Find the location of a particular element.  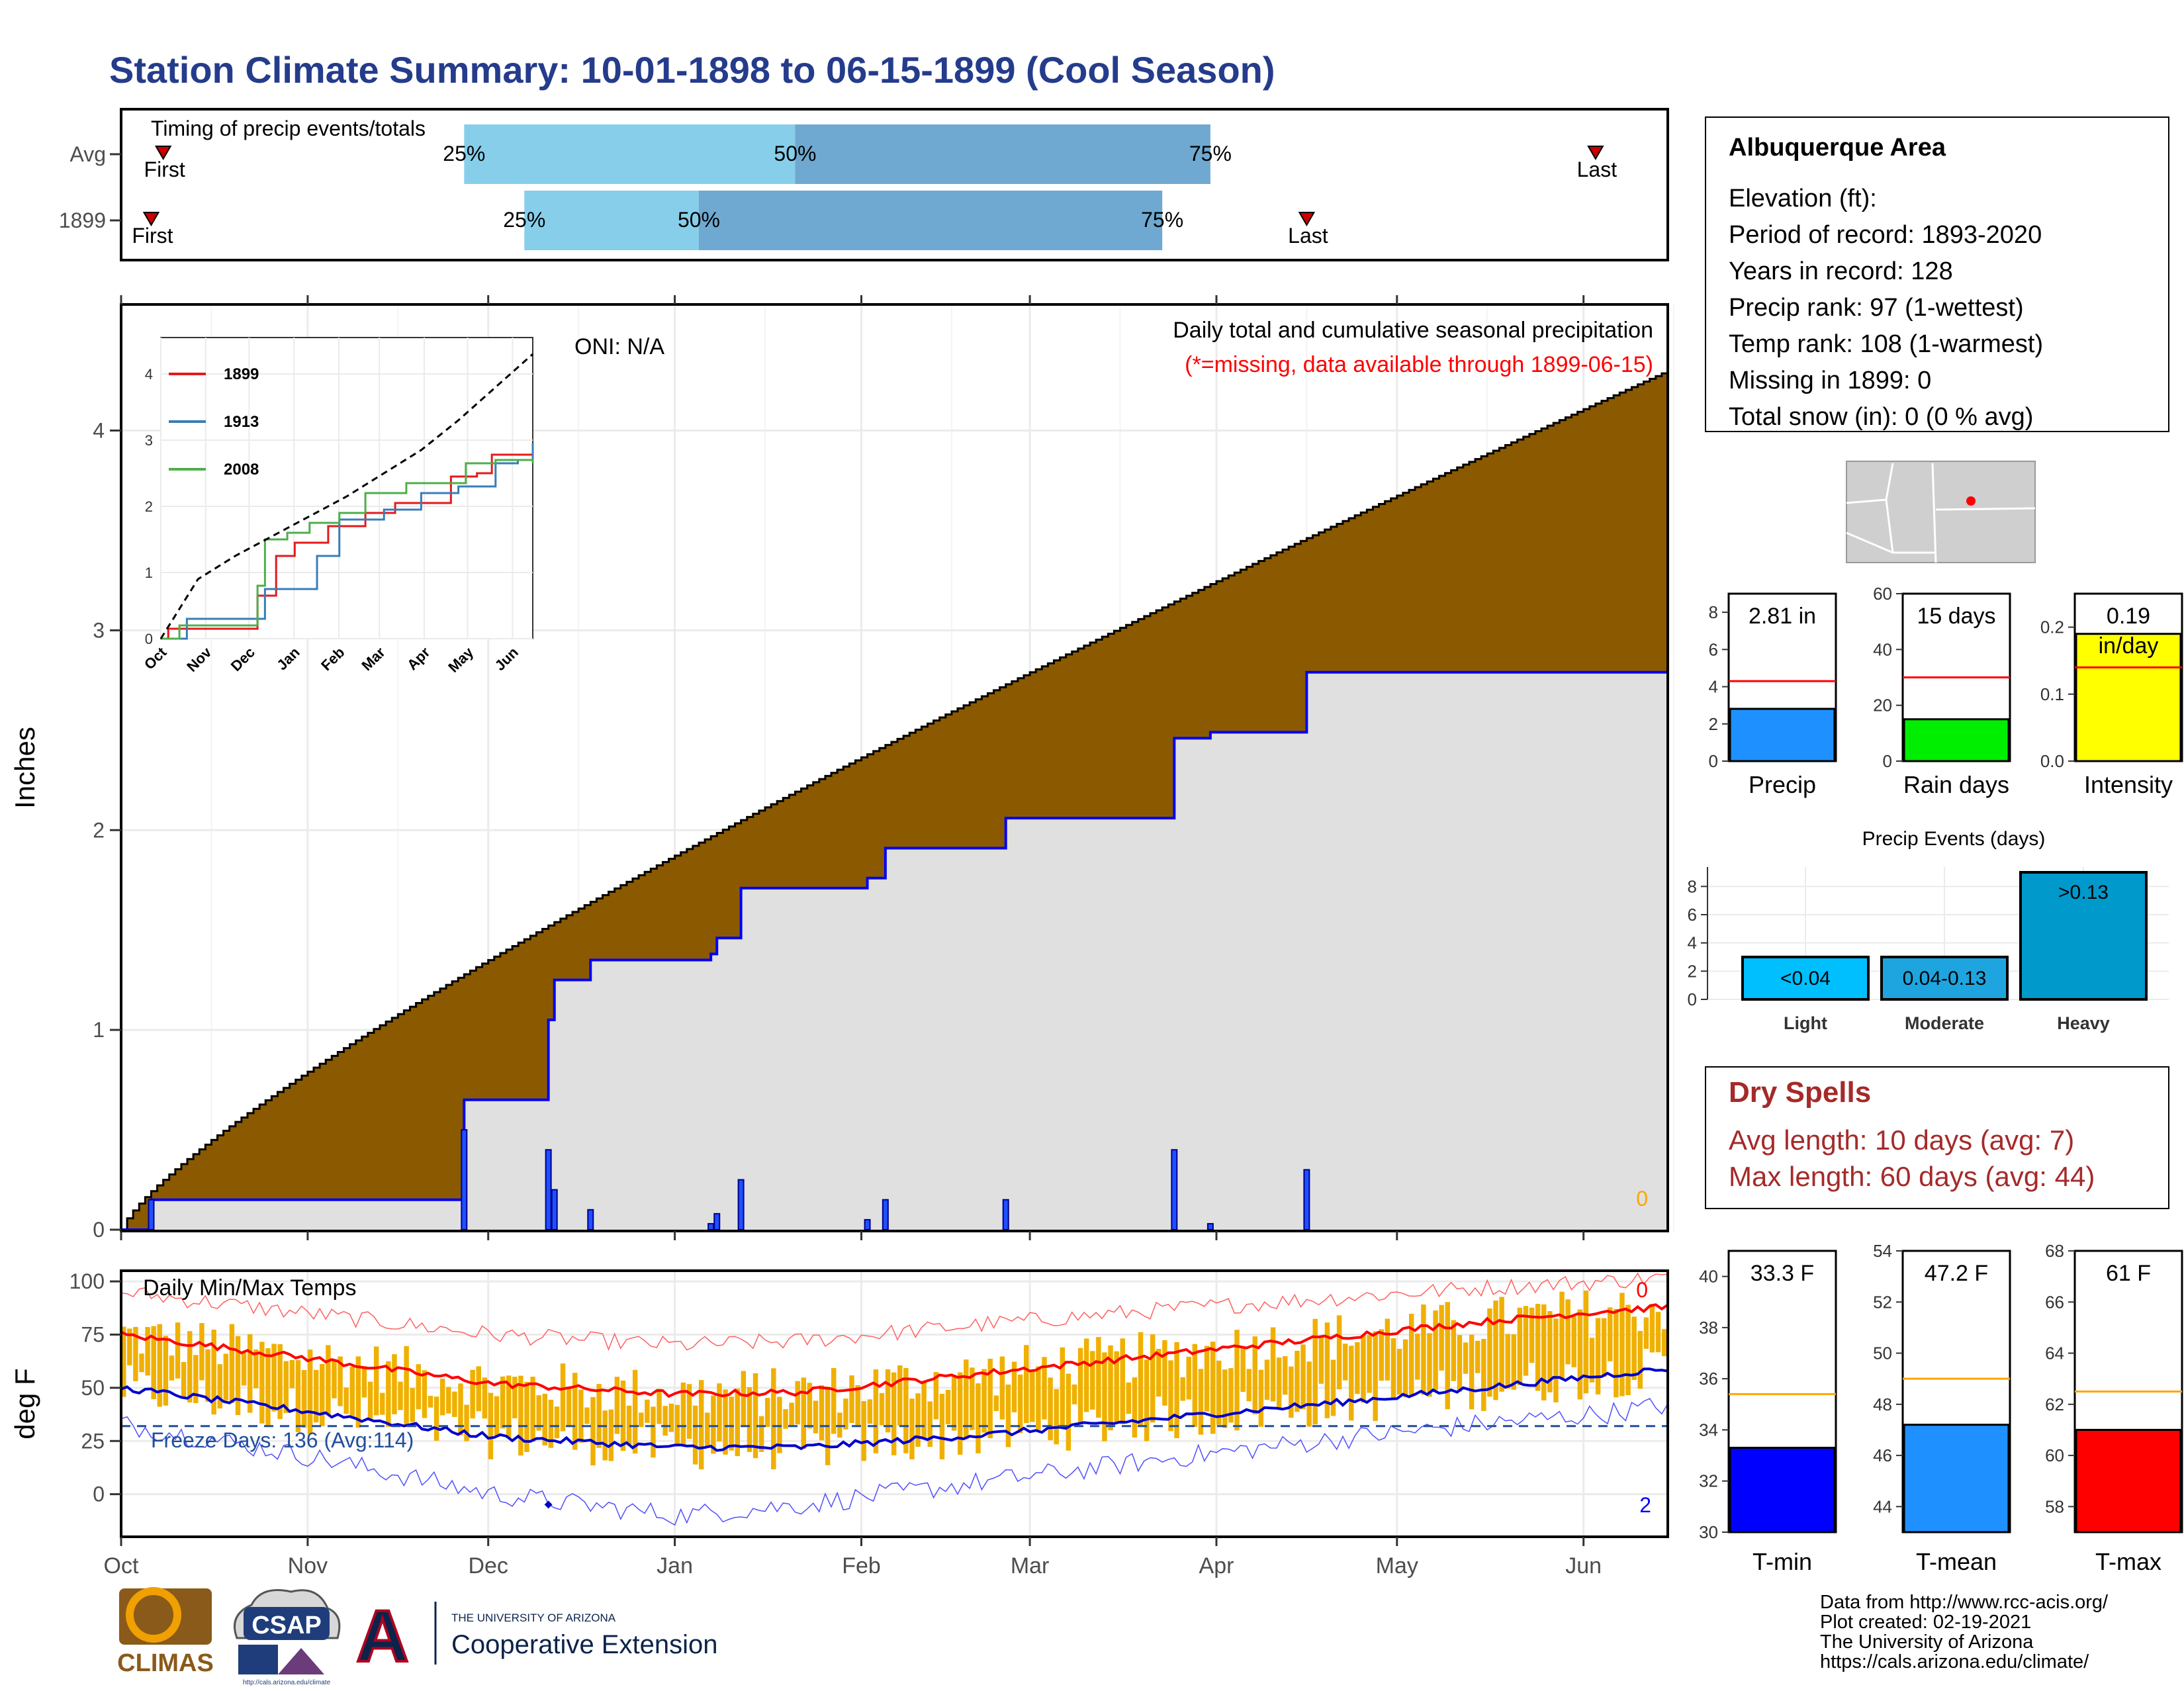

summary-panel-bar is located at coordinates (1957, 740).